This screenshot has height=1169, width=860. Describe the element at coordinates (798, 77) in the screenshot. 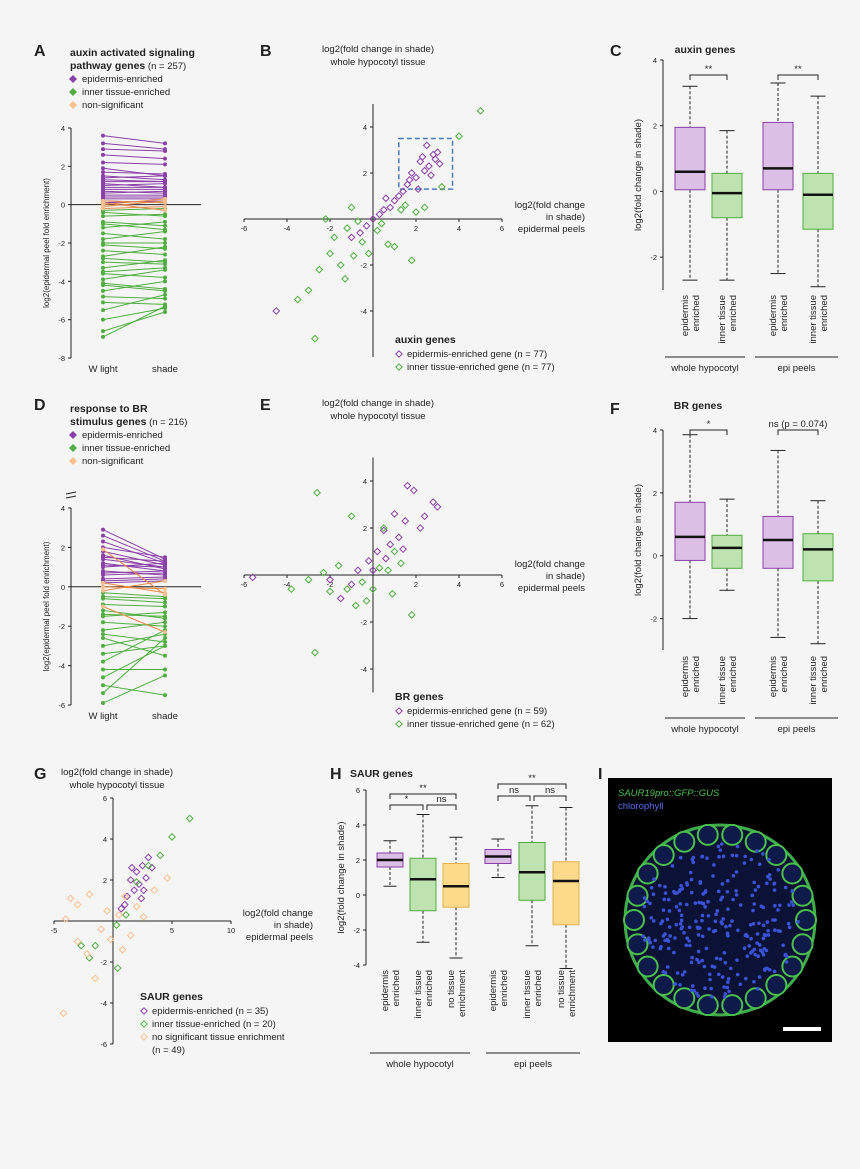

I see `significance-bracket` at that location.